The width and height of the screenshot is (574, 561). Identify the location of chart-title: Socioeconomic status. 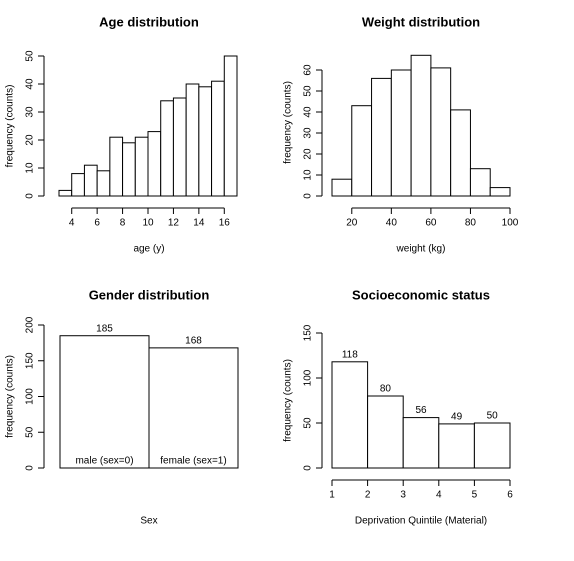
(421, 294).